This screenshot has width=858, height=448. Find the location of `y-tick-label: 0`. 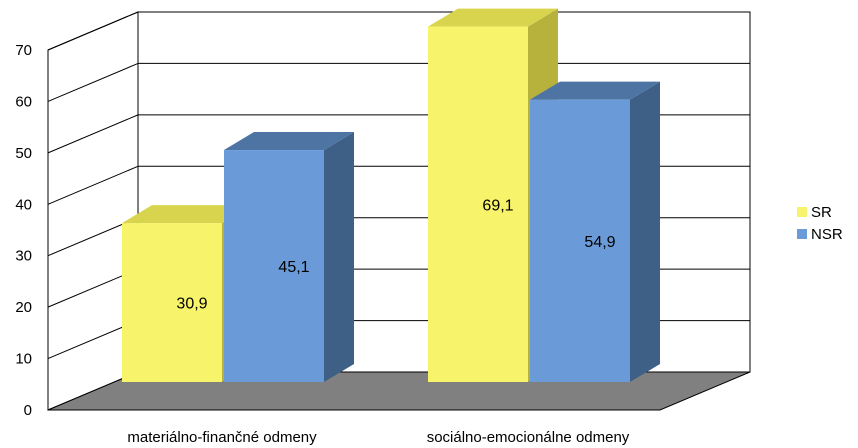

y-tick-label: 0 is located at coordinates (28, 410).